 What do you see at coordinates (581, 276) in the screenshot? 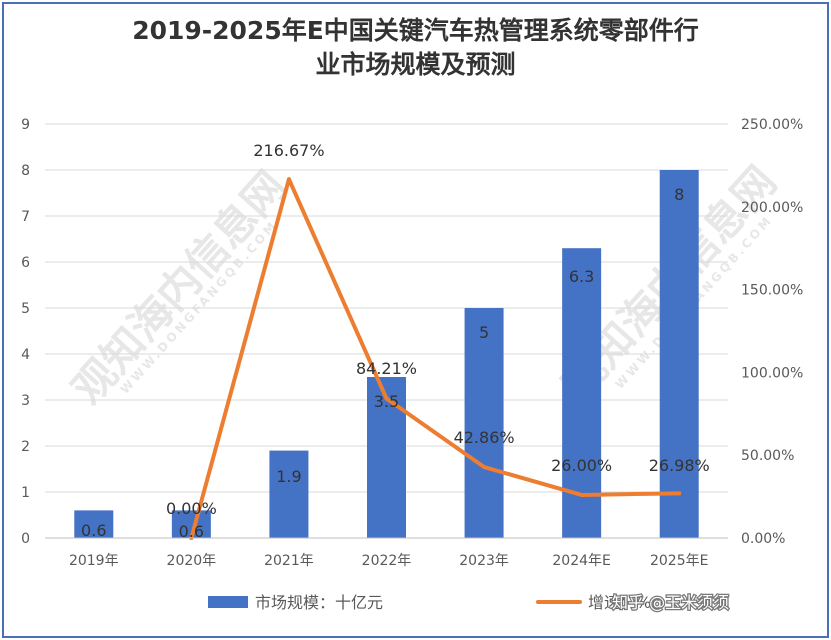
I see `bar-value-label: 6.3` at bounding box center [581, 276].